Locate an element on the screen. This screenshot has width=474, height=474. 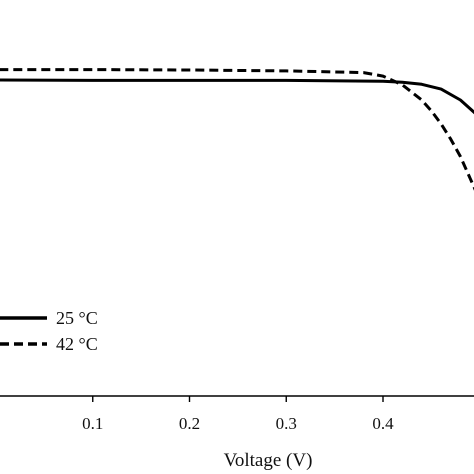
x-tick-label: 0.2 is located at coordinates (189, 423).